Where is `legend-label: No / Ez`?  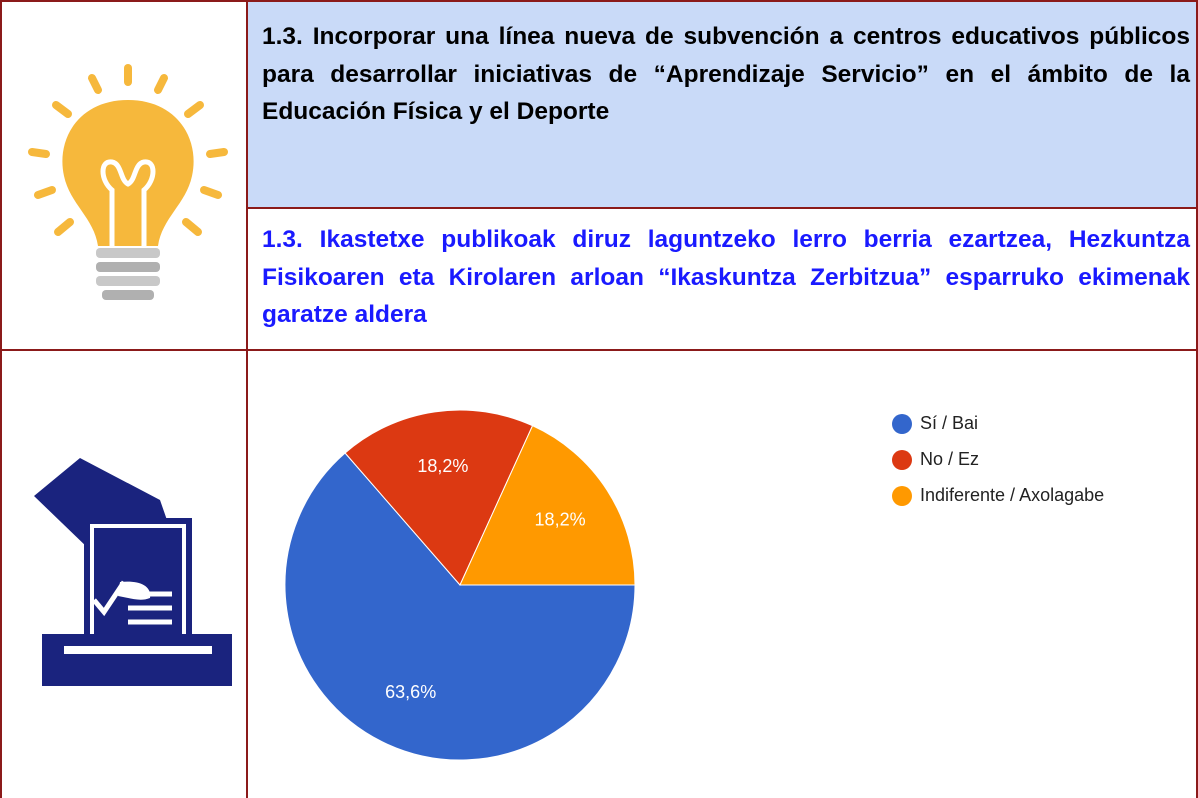
legend-label: No / Ez is located at coordinates (949, 459).